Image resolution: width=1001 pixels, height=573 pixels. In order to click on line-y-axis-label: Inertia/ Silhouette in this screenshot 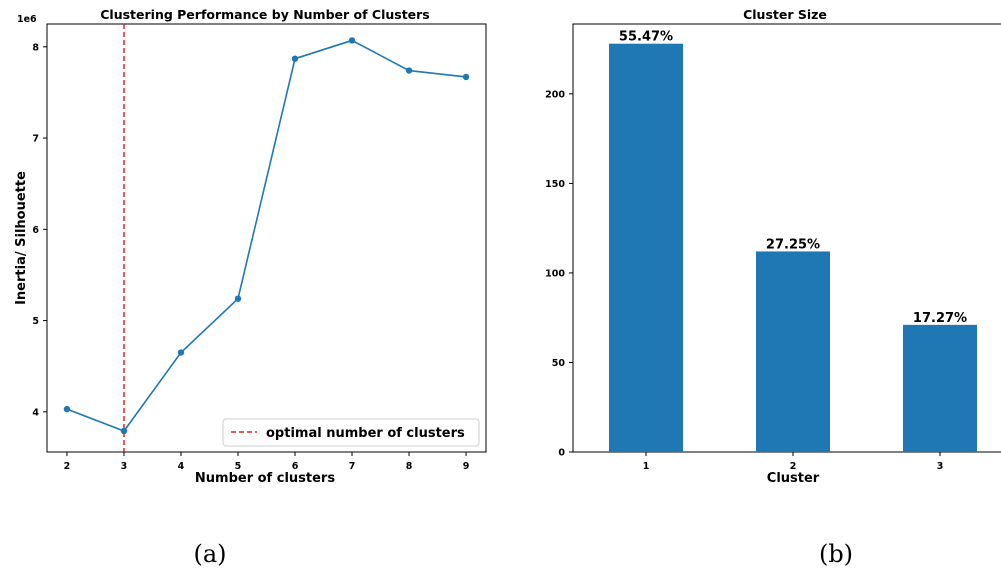, I will do `click(21, 238)`.